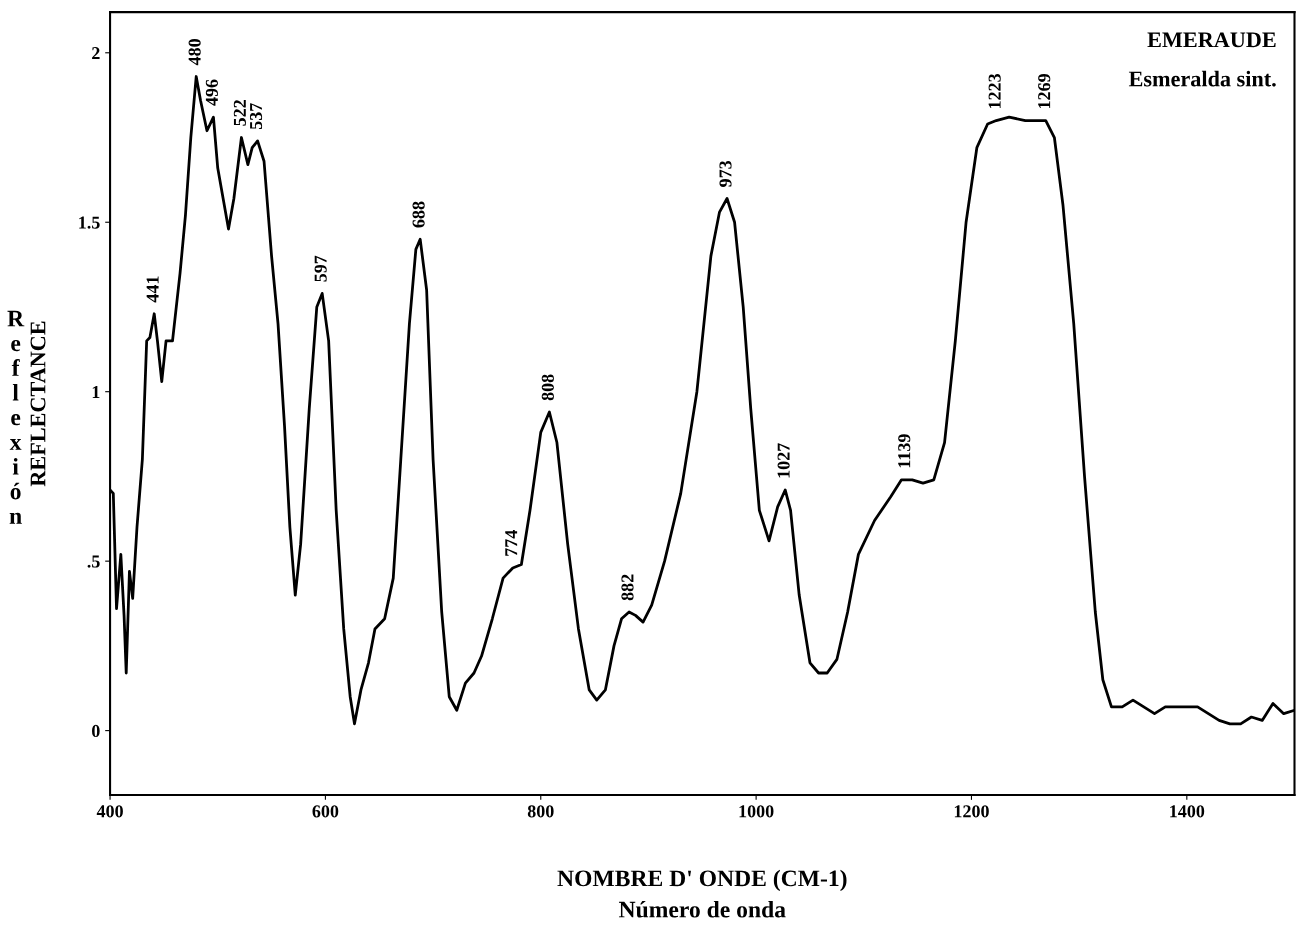  Describe the element at coordinates (904, 451) in the screenshot. I see `annotation: 1139` at that location.